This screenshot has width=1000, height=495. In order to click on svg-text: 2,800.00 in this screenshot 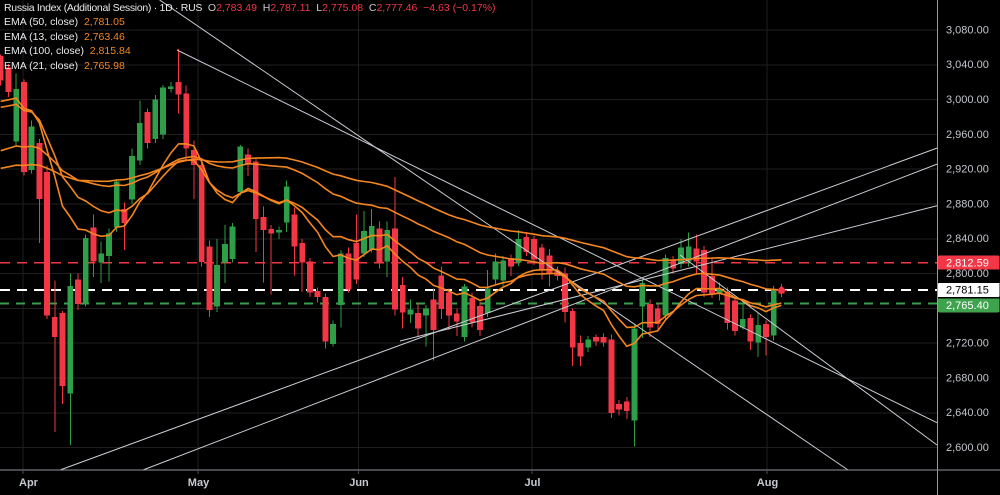, I will do `click(967, 274)`.